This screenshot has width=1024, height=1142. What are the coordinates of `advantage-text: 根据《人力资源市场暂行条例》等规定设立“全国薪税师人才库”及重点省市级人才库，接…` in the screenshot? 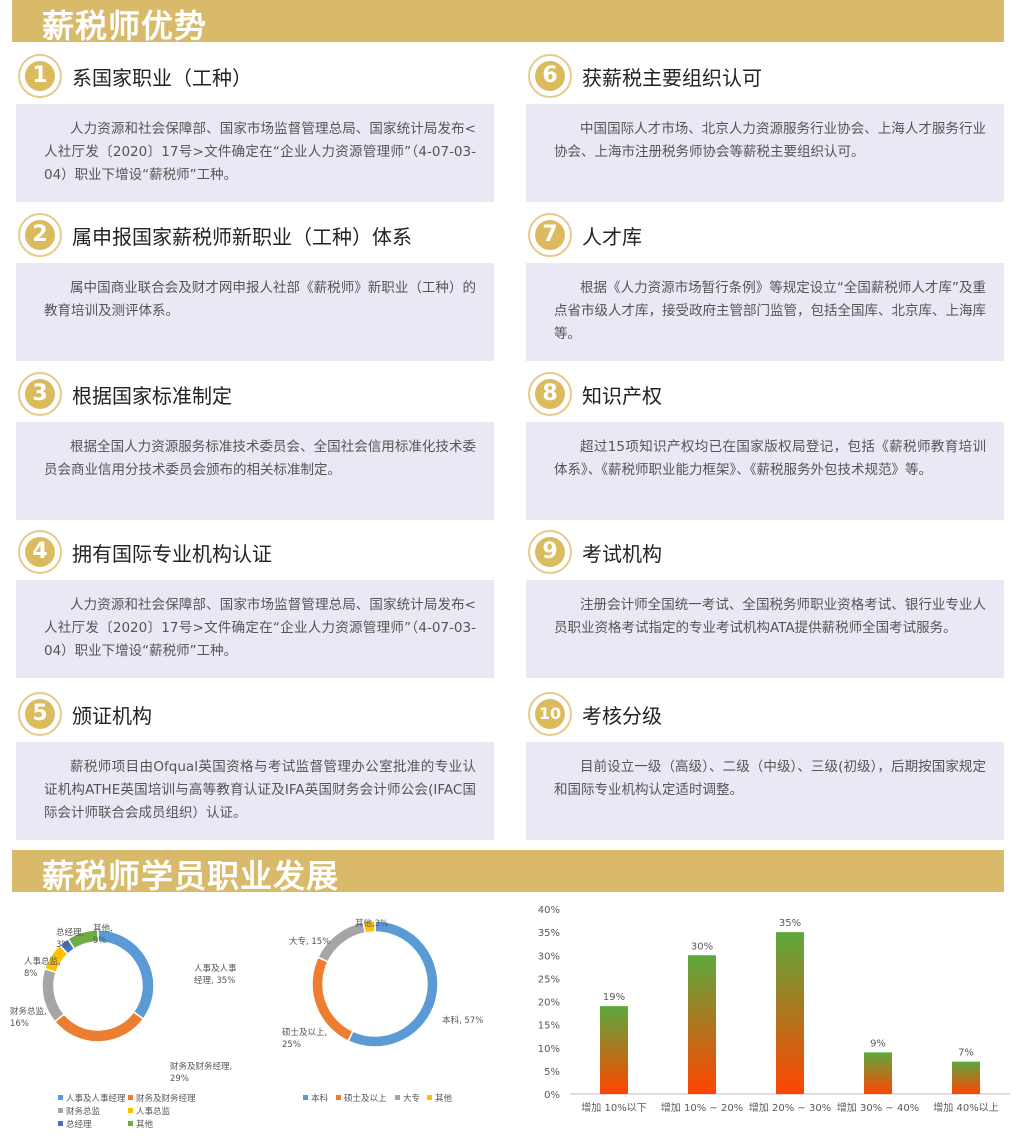 It's located at (765, 312).